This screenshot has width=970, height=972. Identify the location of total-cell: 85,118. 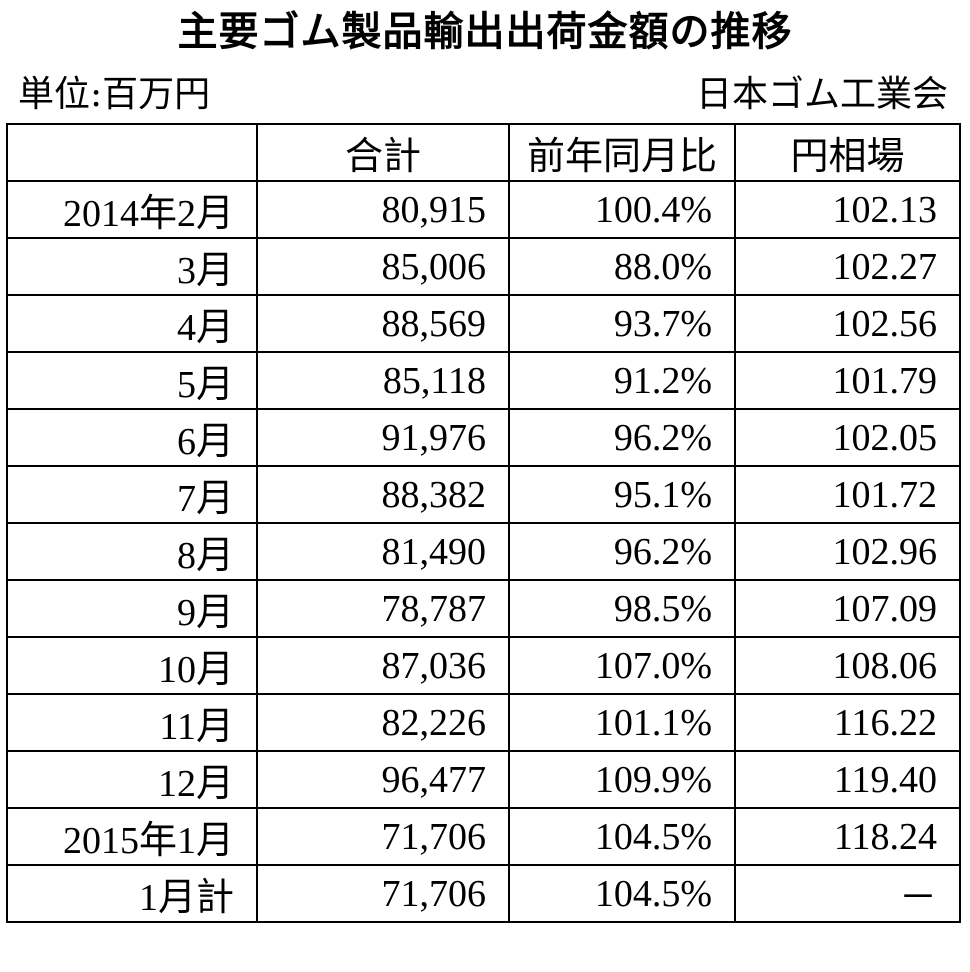
(383, 380).